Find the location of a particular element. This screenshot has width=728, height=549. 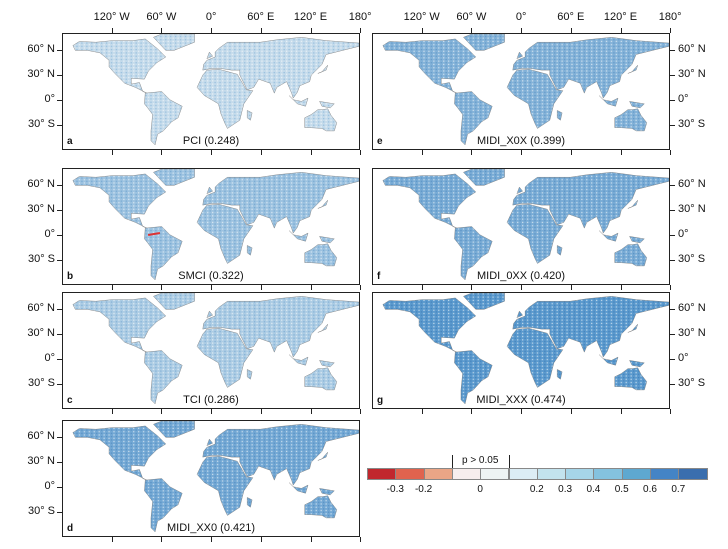

panel-letter: f is located at coordinates (379, 276).